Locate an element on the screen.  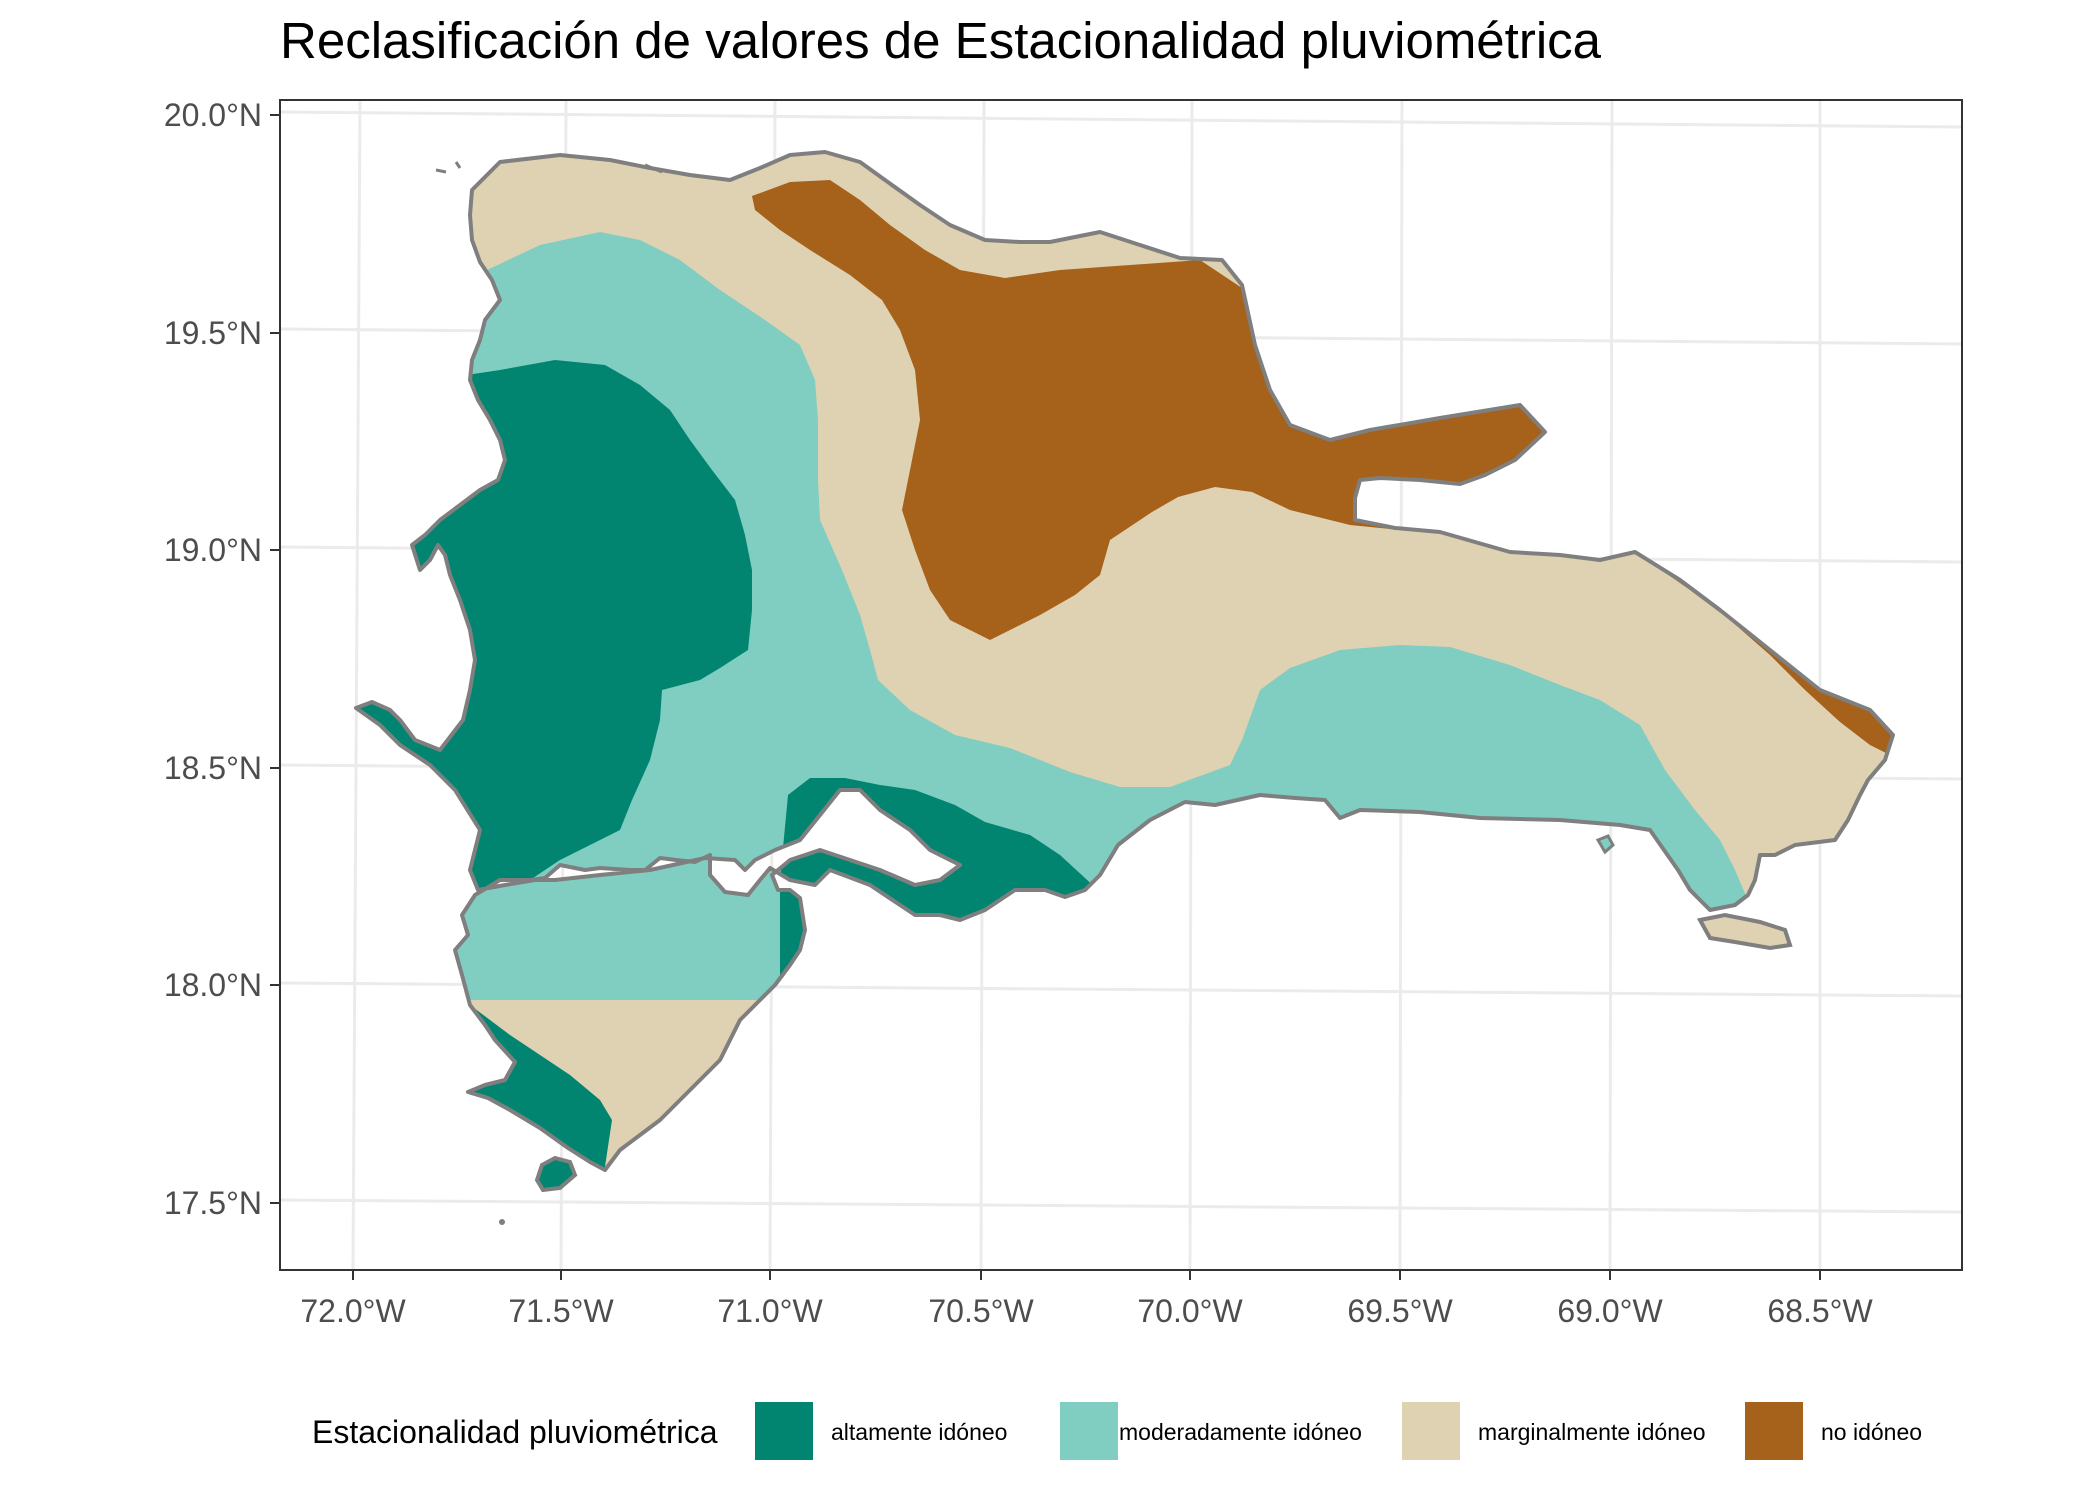
x-tick-label: 72.0°W is located at coordinates (353, 1311).